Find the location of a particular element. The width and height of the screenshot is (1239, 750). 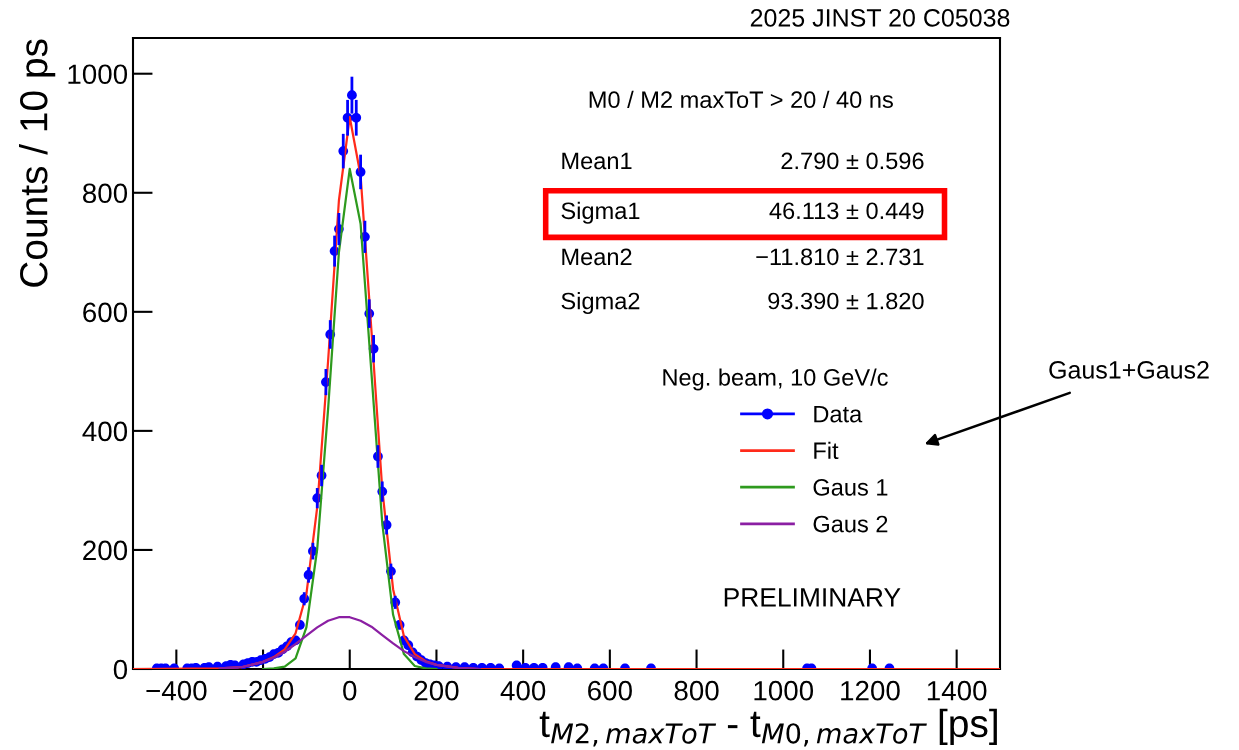

y-tick-label: 0 is located at coordinates (120, 669).